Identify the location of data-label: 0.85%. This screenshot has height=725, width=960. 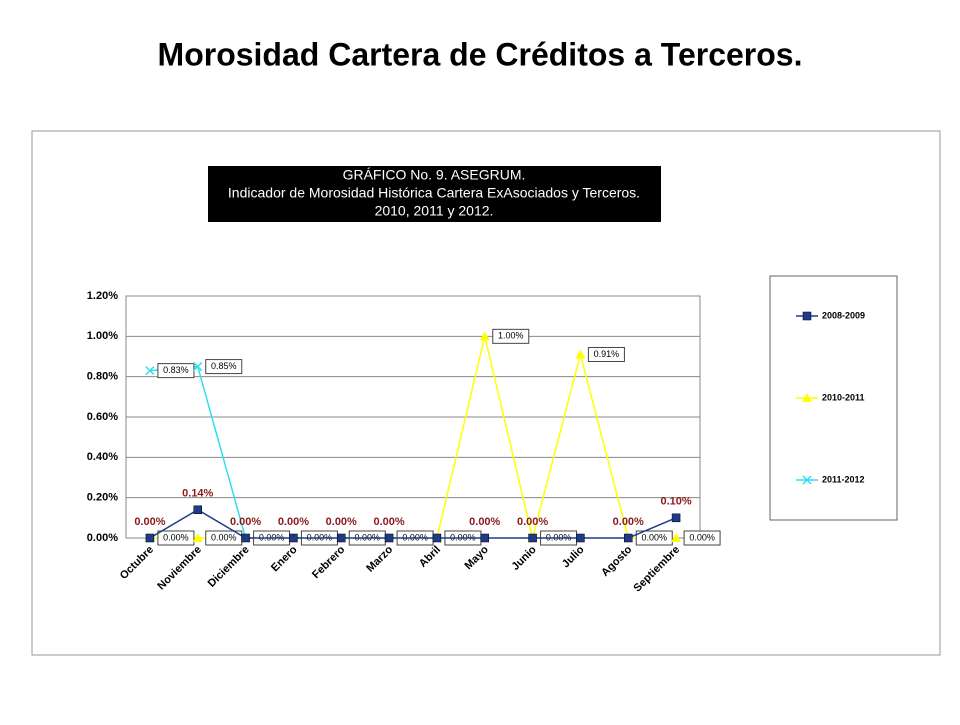
(224, 366).